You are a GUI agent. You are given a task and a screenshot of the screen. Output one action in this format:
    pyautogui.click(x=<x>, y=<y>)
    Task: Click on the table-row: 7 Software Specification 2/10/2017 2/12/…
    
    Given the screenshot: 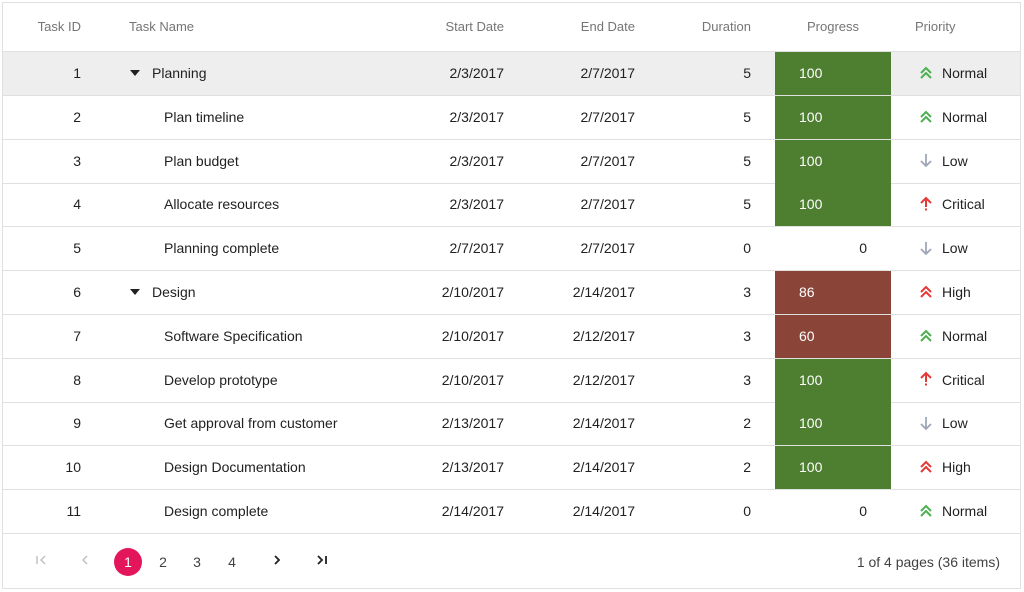 What is the action you would take?
    pyautogui.click(x=511, y=336)
    